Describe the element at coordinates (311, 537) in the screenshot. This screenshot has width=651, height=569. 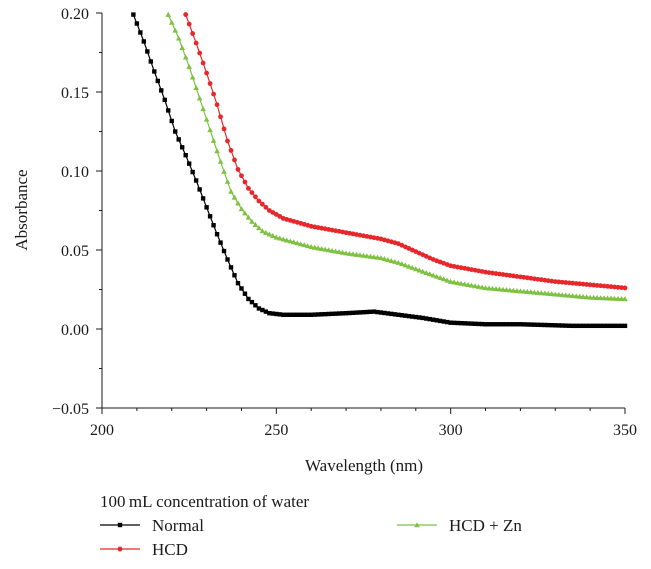
I see `legend-items: Normal HCD HCD + Zn` at that location.